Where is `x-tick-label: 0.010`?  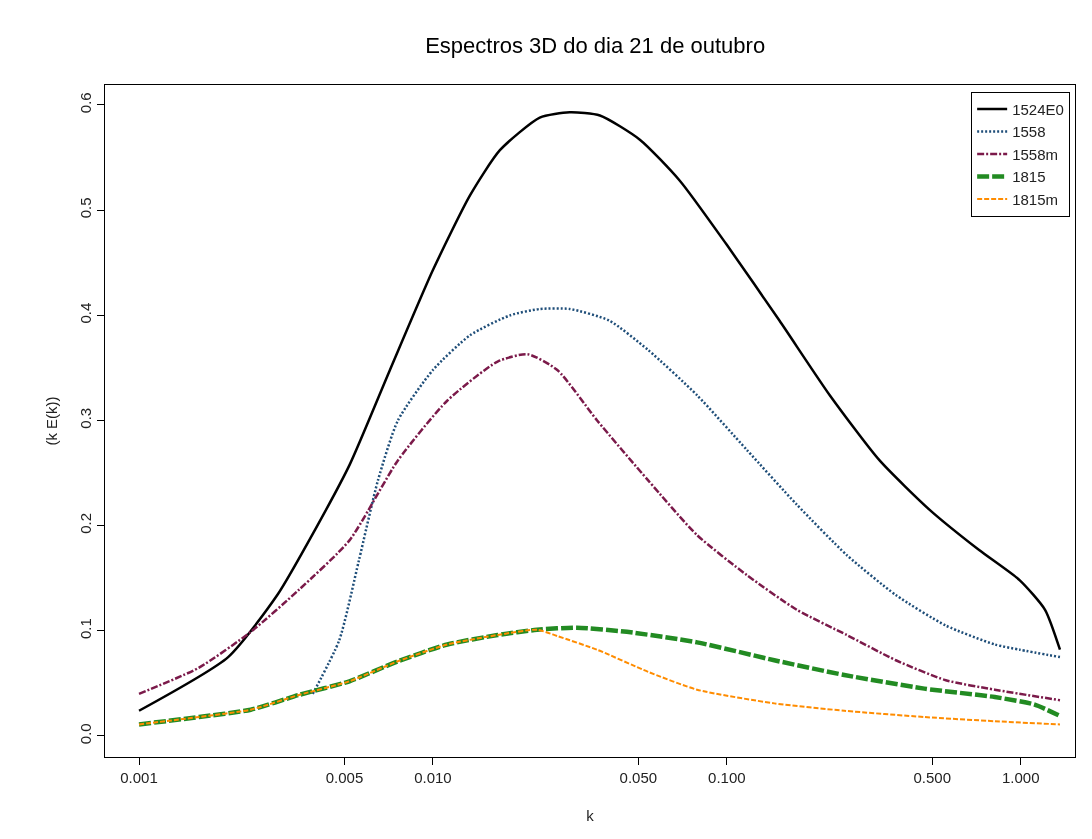
x-tick-label: 0.010 is located at coordinates (433, 777).